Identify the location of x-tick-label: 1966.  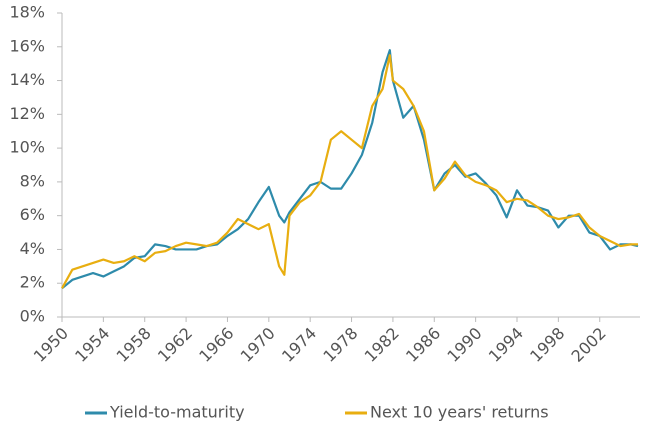
(216, 345).